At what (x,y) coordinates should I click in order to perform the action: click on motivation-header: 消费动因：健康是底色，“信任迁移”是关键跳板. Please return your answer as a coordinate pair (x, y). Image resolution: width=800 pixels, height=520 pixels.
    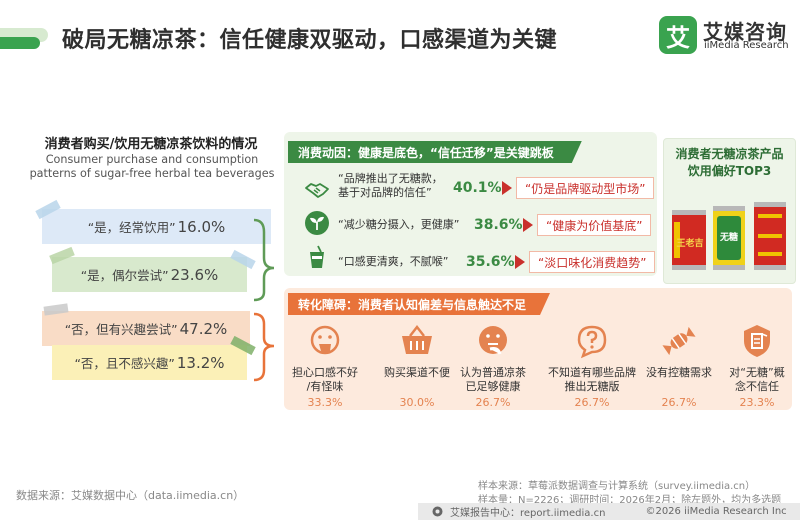
    Looking at the image, I should click on (435, 152).